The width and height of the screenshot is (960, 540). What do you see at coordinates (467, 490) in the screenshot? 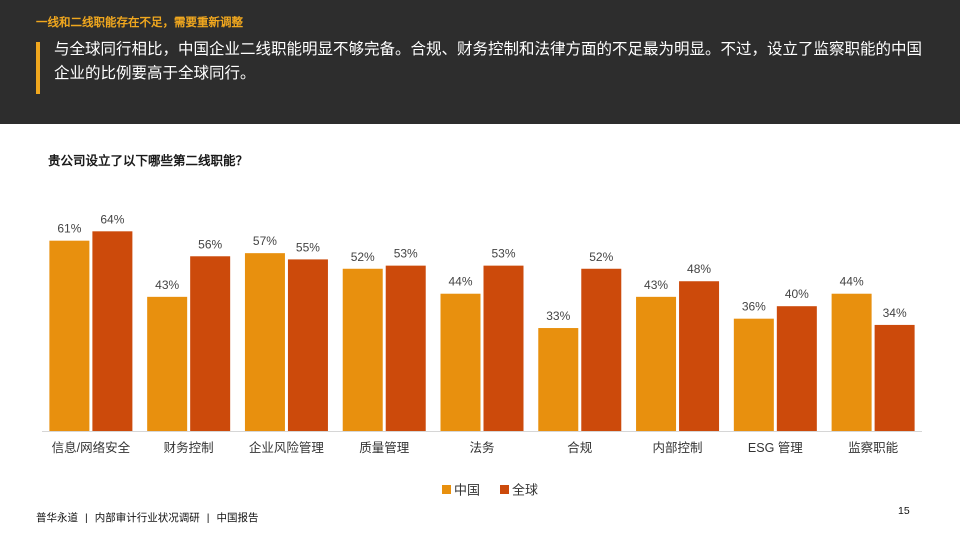
I see `legend-label: 中国` at bounding box center [467, 490].